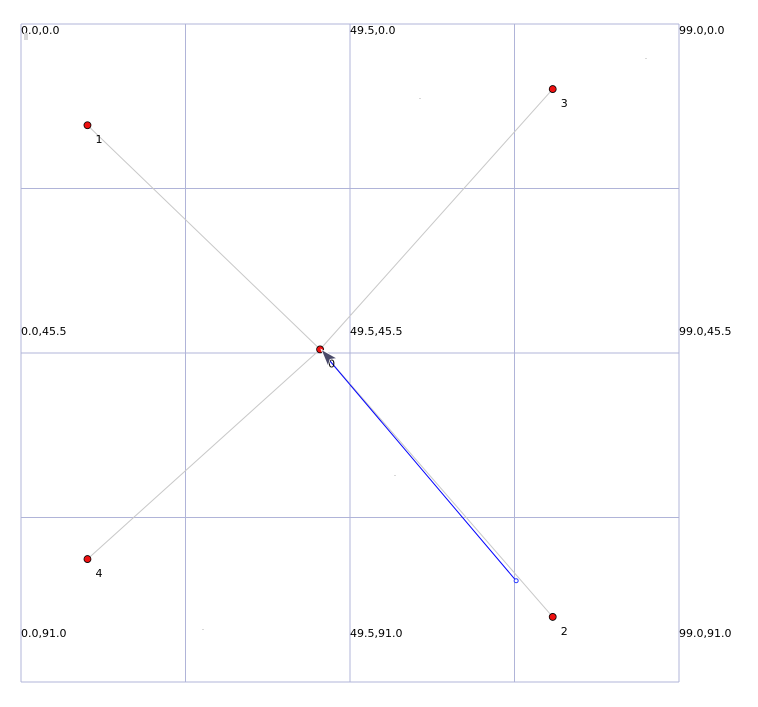 This screenshot has width=758, height=707. What do you see at coordinates (564, 631) in the screenshot?
I see `node-2-label: 2` at bounding box center [564, 631].